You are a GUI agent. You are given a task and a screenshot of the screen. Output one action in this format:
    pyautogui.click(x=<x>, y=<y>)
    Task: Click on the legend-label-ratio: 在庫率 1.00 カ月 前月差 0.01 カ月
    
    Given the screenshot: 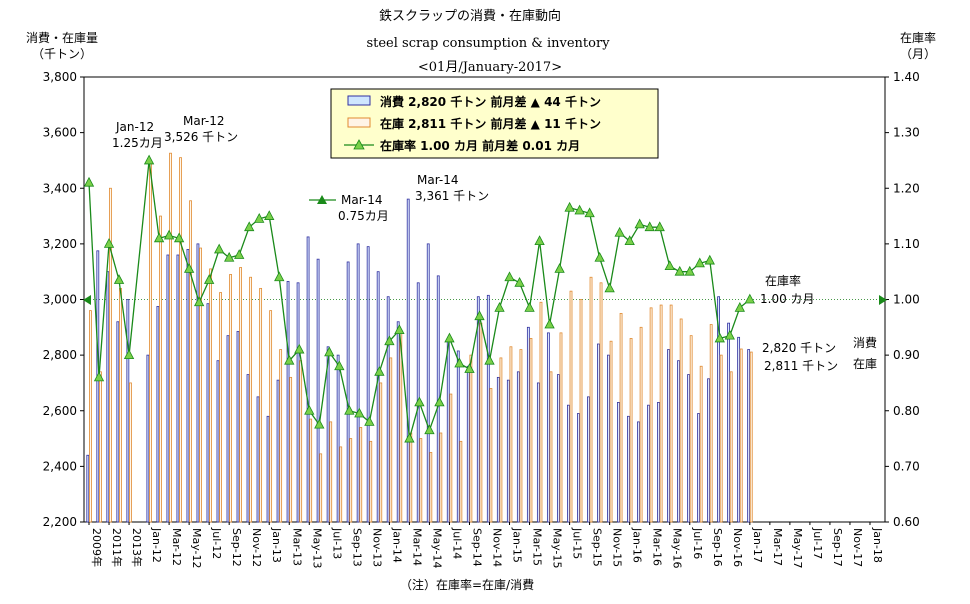 What is the action you would take?
    pyautogui.click(x=480, y=145)
    